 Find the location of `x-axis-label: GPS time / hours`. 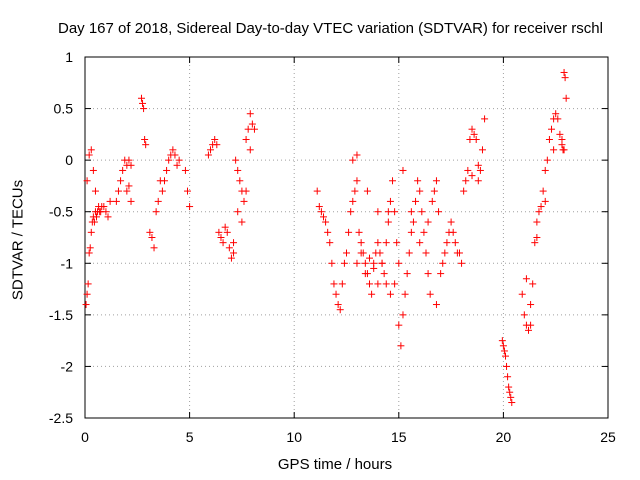

x-axis-label: GPS time / hours is located at coordinates (335, 464).